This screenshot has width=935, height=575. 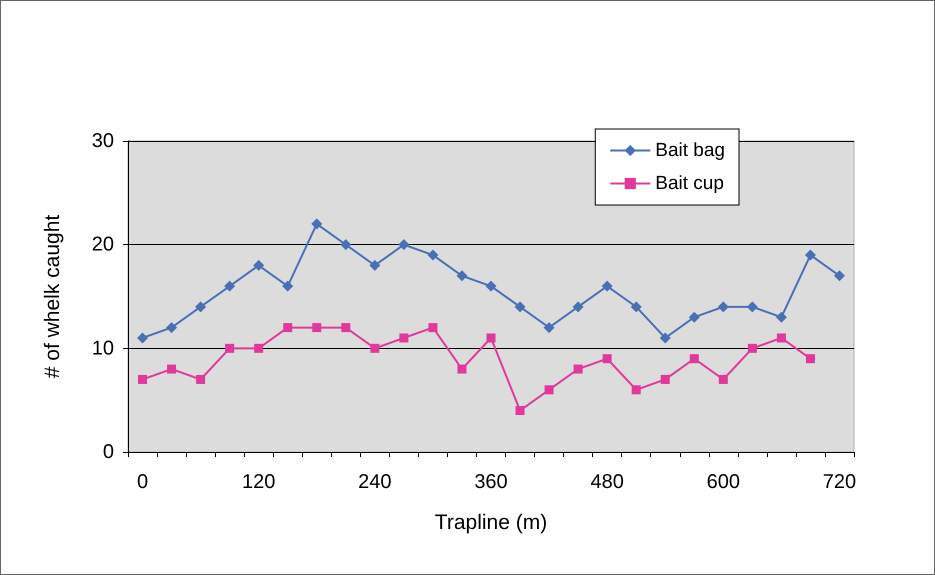 What do you see at coordinates (103, 141) in the screenshot?
I see `y-tick-label: 30` at bounding box center [103, 141].